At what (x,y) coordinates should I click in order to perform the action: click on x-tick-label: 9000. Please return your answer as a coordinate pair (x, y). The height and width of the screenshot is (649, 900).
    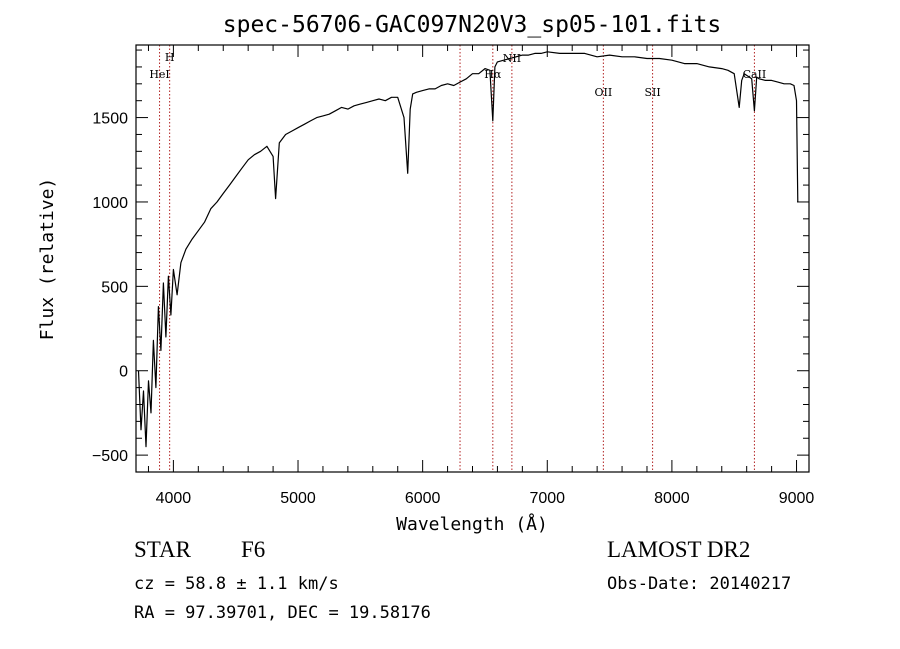
    Looking at the image, I should click on (797, 498).